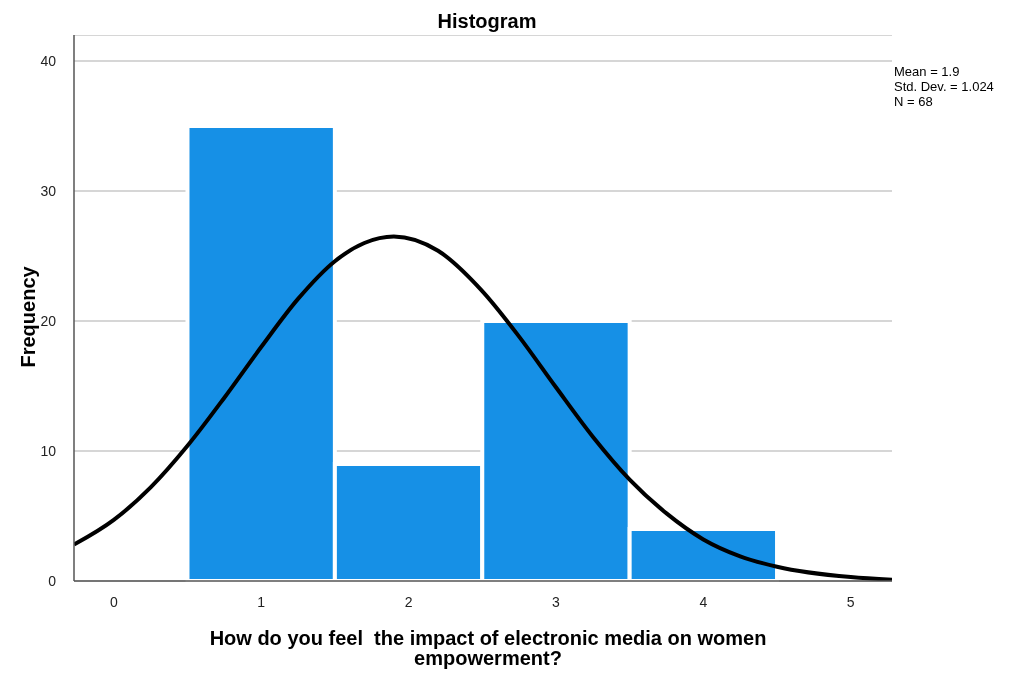 This screenshot has height=674, width=1015. Describe the element at coordinates (556, 601) in the screenshot. I see `x-tick-label: 3` at that location.